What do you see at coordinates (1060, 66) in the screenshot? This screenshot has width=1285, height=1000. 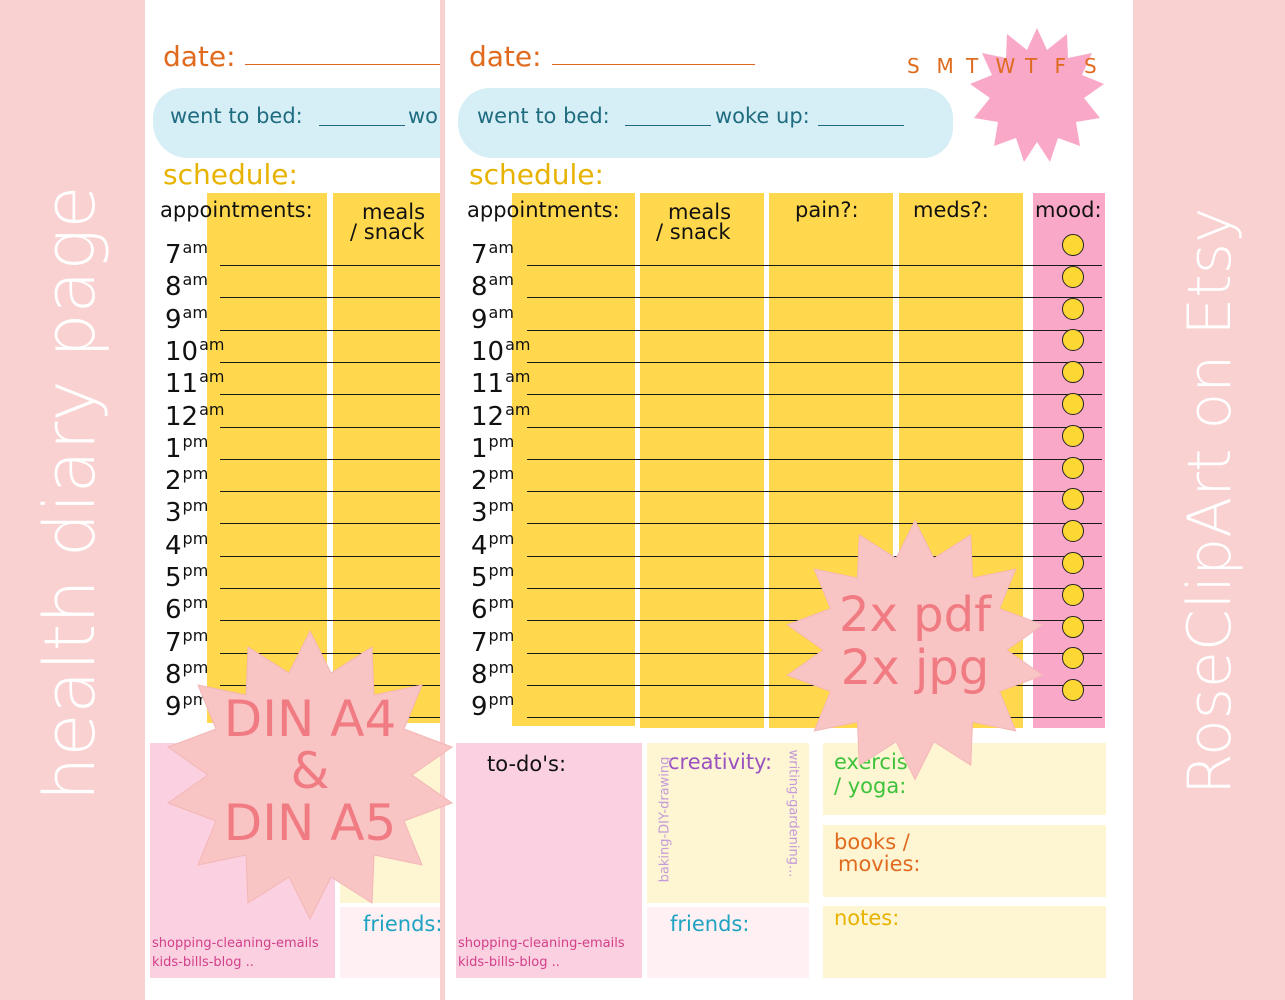 I see `weekday-5: F` at bounding box center [1060, 66].